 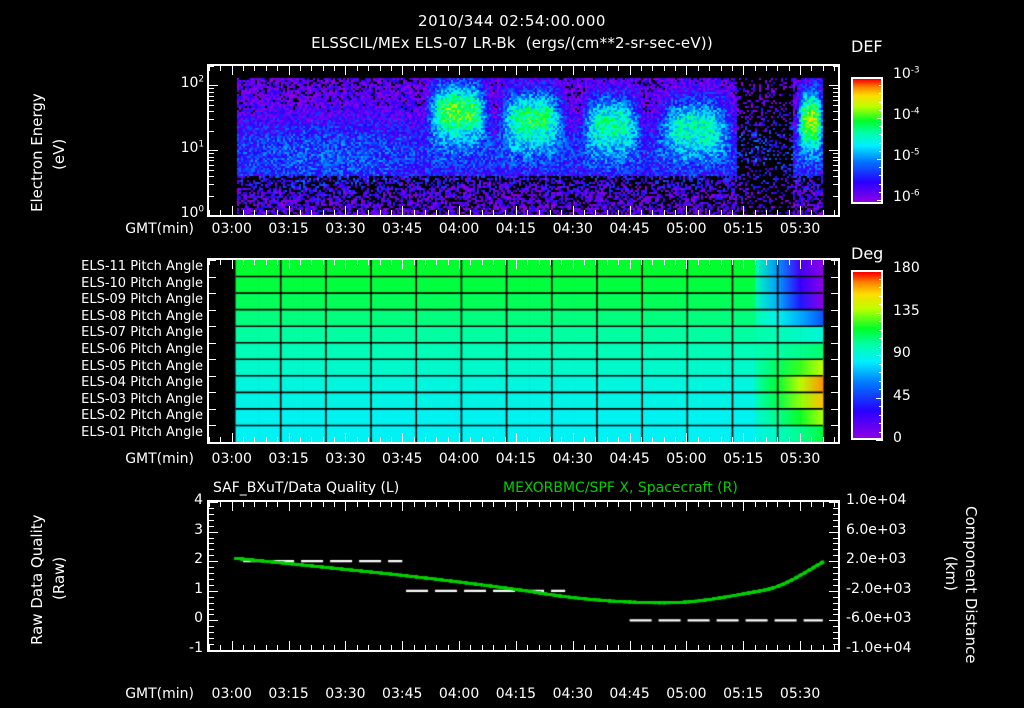 What do you see at coordinates (345, 459) in the screenshot?
I see `pitch-xtick-2: 03:30` at bounding box center [345, 459].